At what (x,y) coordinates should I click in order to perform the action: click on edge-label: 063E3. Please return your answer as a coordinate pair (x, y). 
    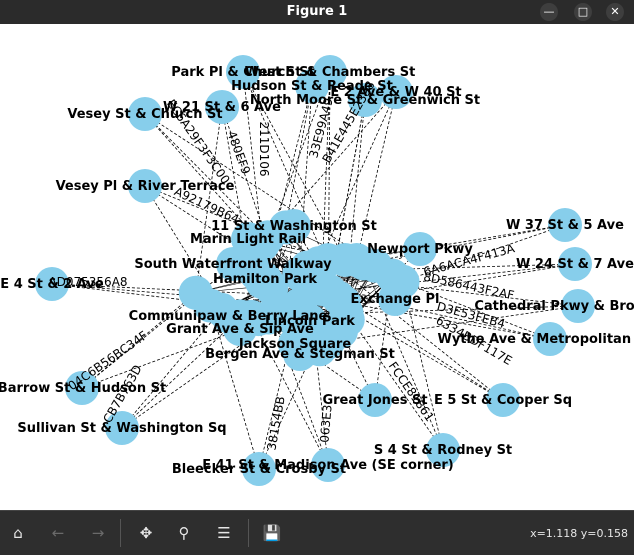
    Looking at the image, I should click on (325, 423).